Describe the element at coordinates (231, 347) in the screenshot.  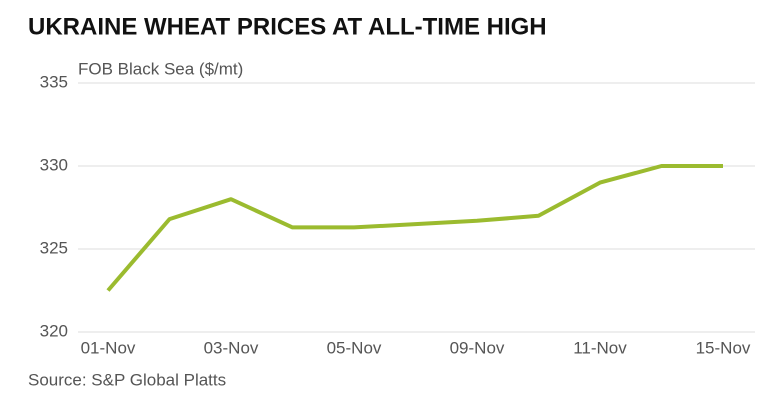
I see `x-tick-label: 03-Nov` at that location.